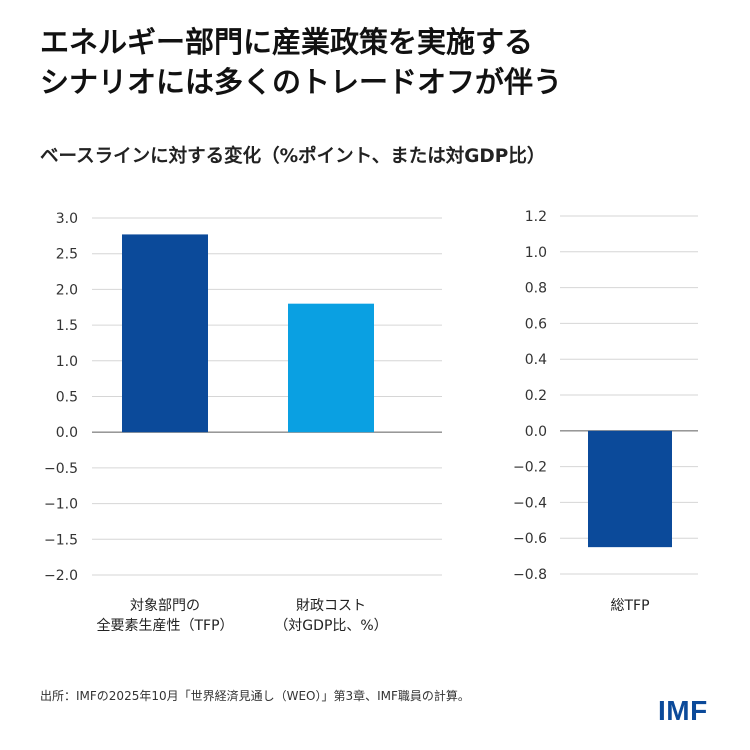  Describe the element at coordinates (331, 606) in the screenshot. I see `x-category-label: 財政コスト` at that location.